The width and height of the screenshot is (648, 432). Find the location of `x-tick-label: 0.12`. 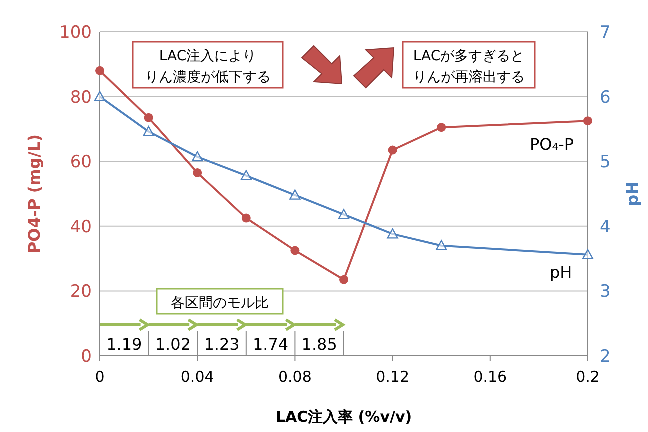

x-tick-label: 0.12 is located at coordinates (393, 377).